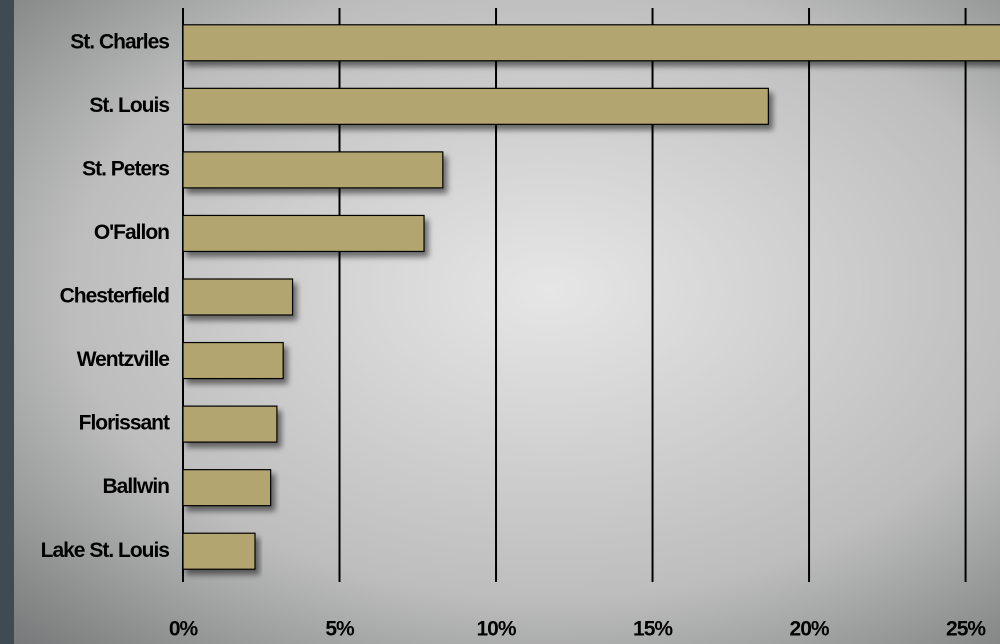 The image size is (1000, 644). I want to click on x-tick-label: 25%, so click(966, 629).